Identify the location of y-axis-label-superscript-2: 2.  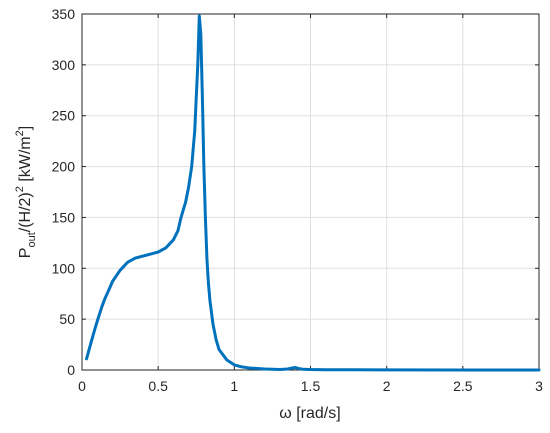
(20, 133).